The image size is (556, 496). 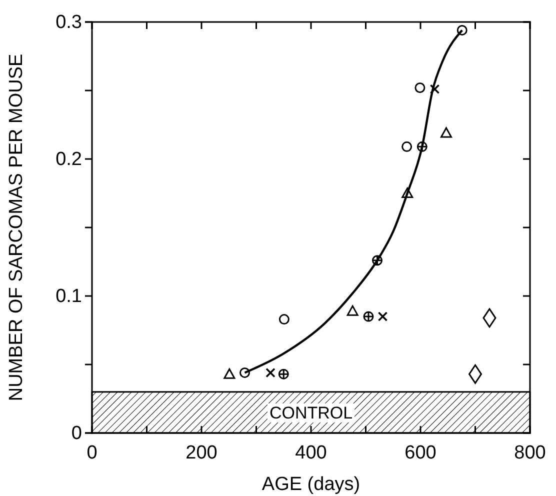 I want to click on y-tick-label: 0.3, so click(x=69, y=23).